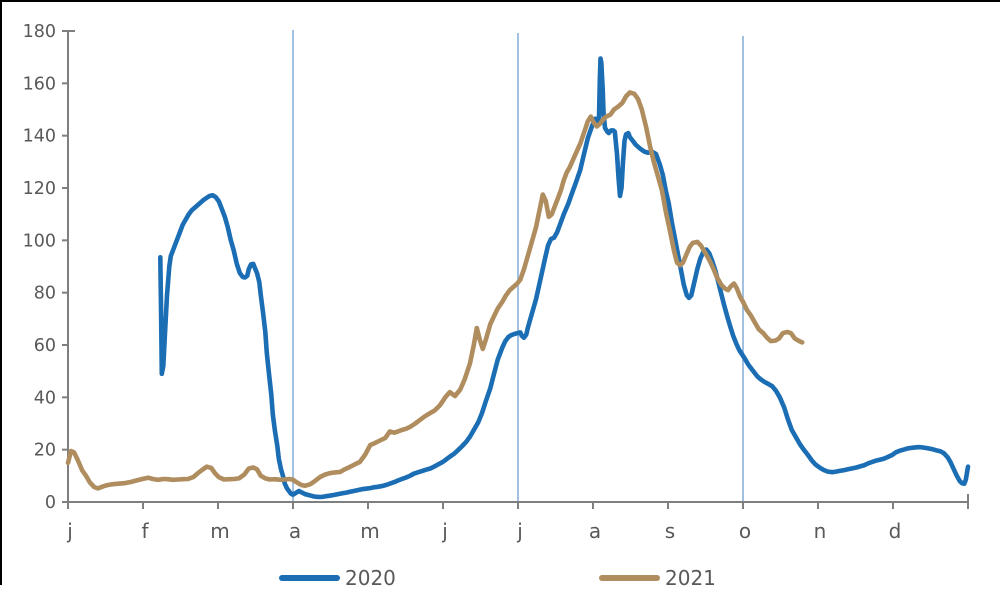 The width and height of the screenshot is (1000, 601). Describe the element at coordinates (50, 503) in the screenshot. I see `y-axis-label-0: 0` at that location.